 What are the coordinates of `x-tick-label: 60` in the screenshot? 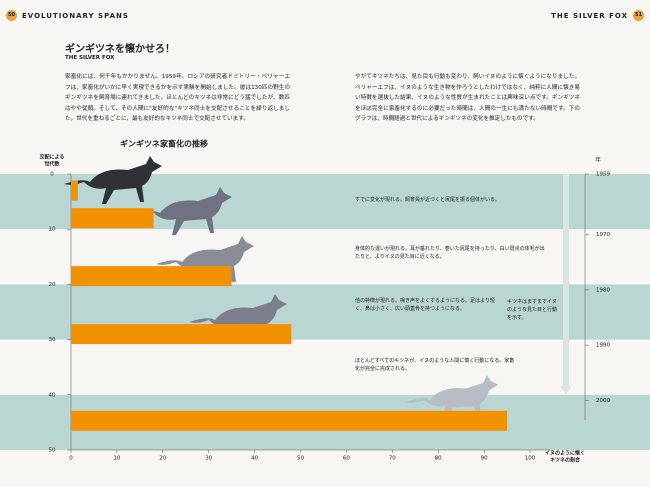 It's located at (346, 459).